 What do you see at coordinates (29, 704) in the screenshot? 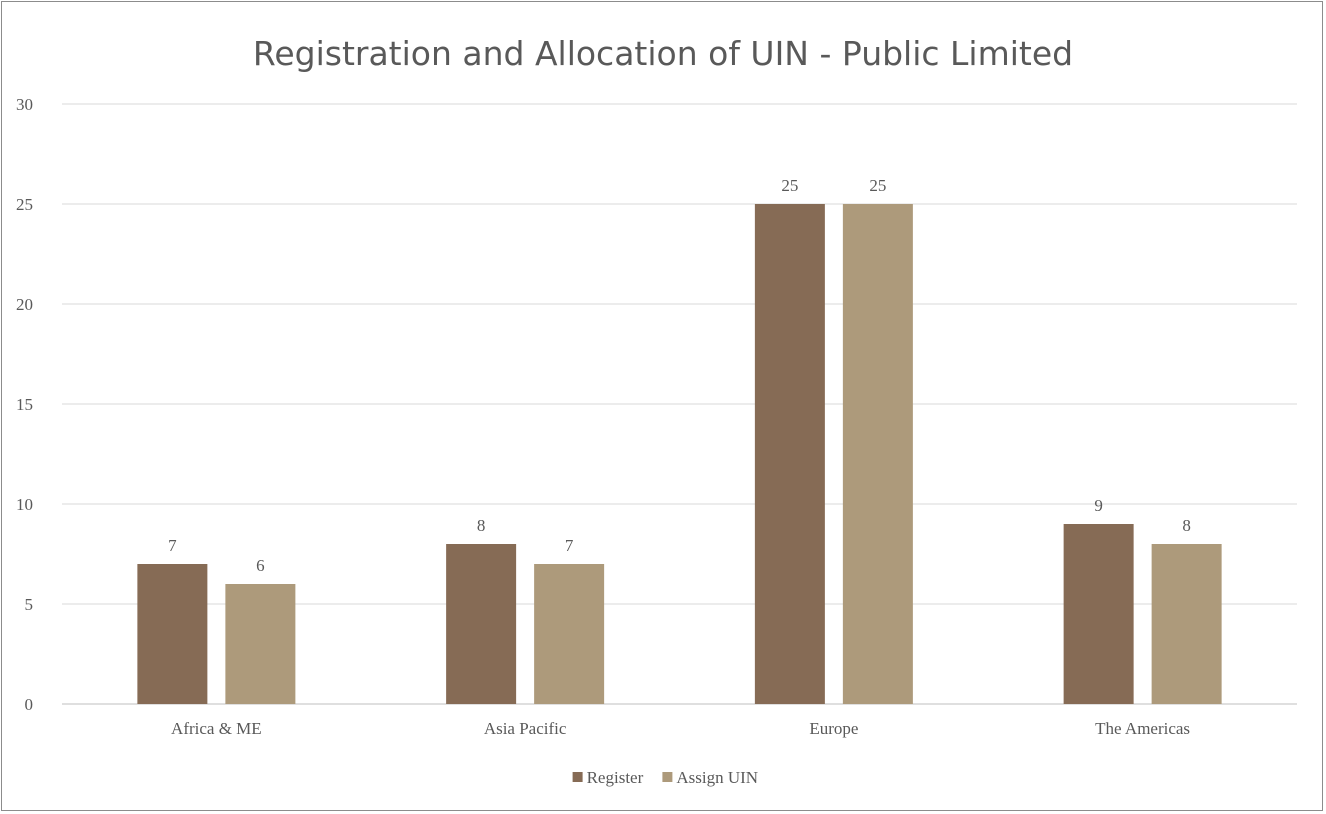
I see `y-tick-label: 0` at bounding box center [29, 704].